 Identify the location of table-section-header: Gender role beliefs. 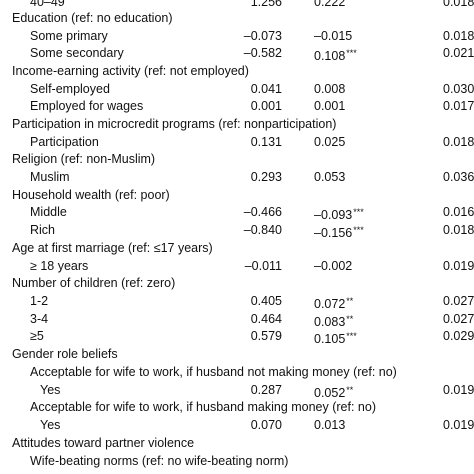
(237, 354).